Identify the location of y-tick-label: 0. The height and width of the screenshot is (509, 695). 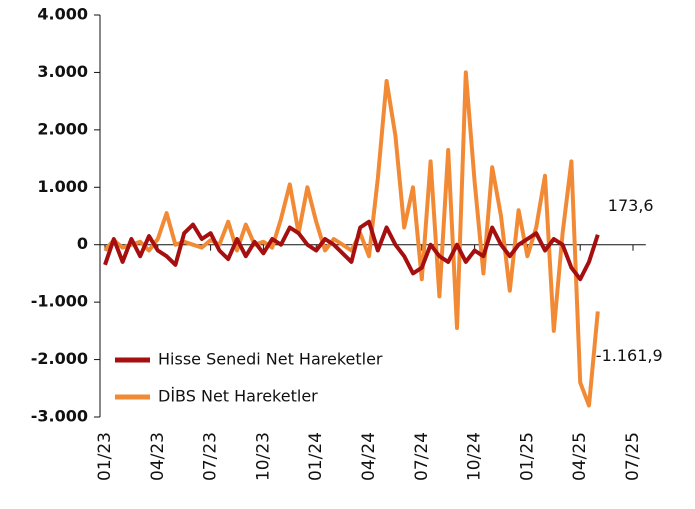
(82, 243).